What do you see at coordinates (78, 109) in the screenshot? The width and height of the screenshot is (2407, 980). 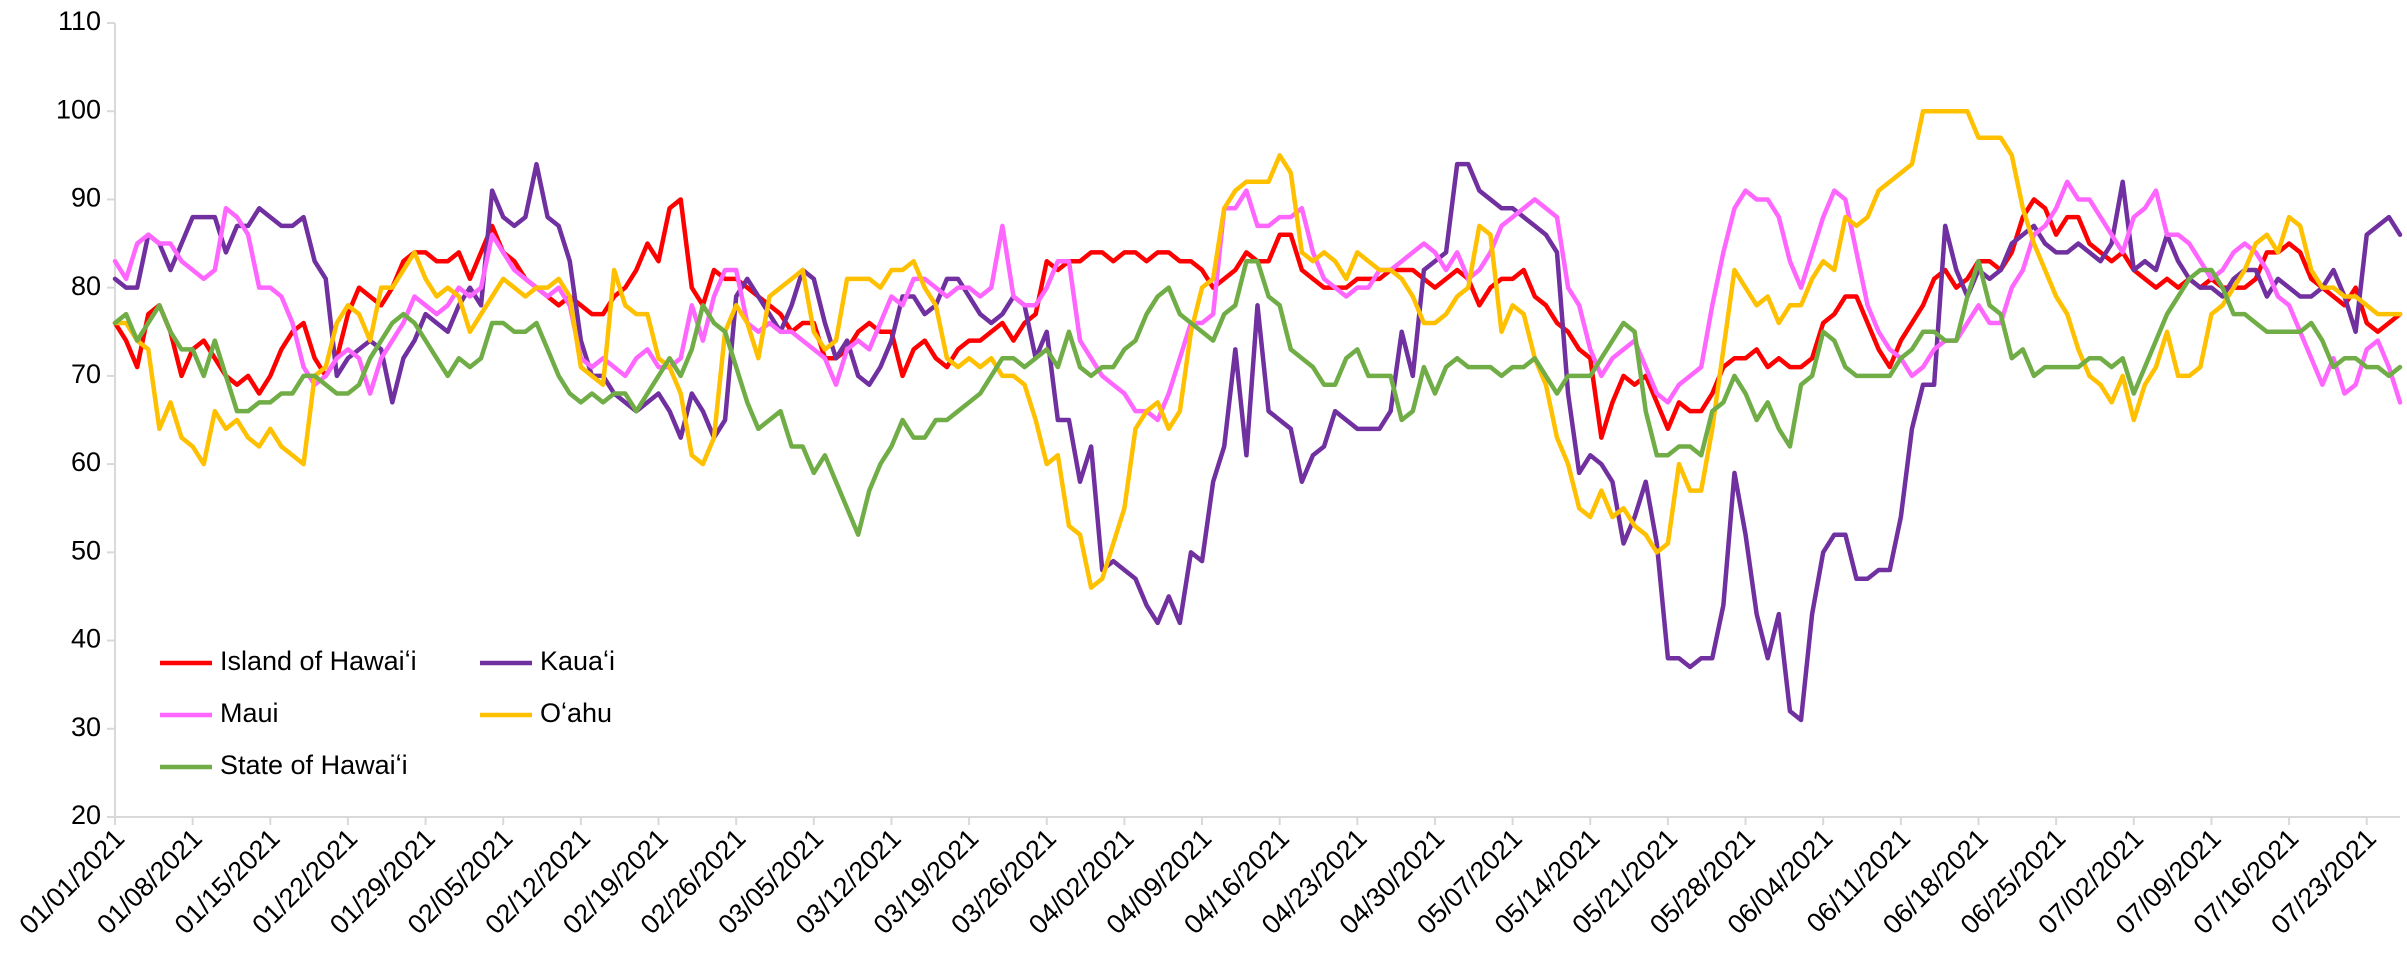 I see `y-tick-label: 100` at bounding box center [78, 109].